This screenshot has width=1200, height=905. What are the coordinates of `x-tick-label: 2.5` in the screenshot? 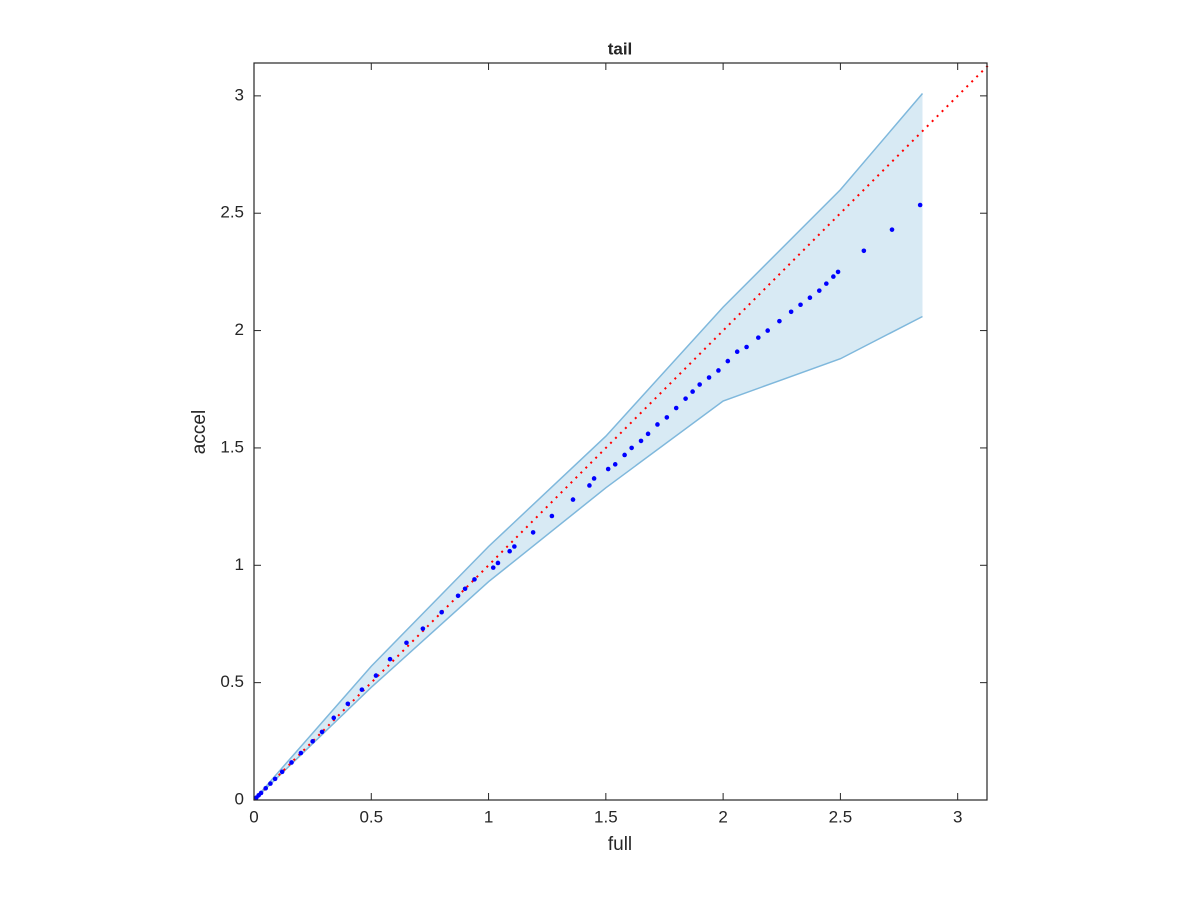 It's located at (841, 816).